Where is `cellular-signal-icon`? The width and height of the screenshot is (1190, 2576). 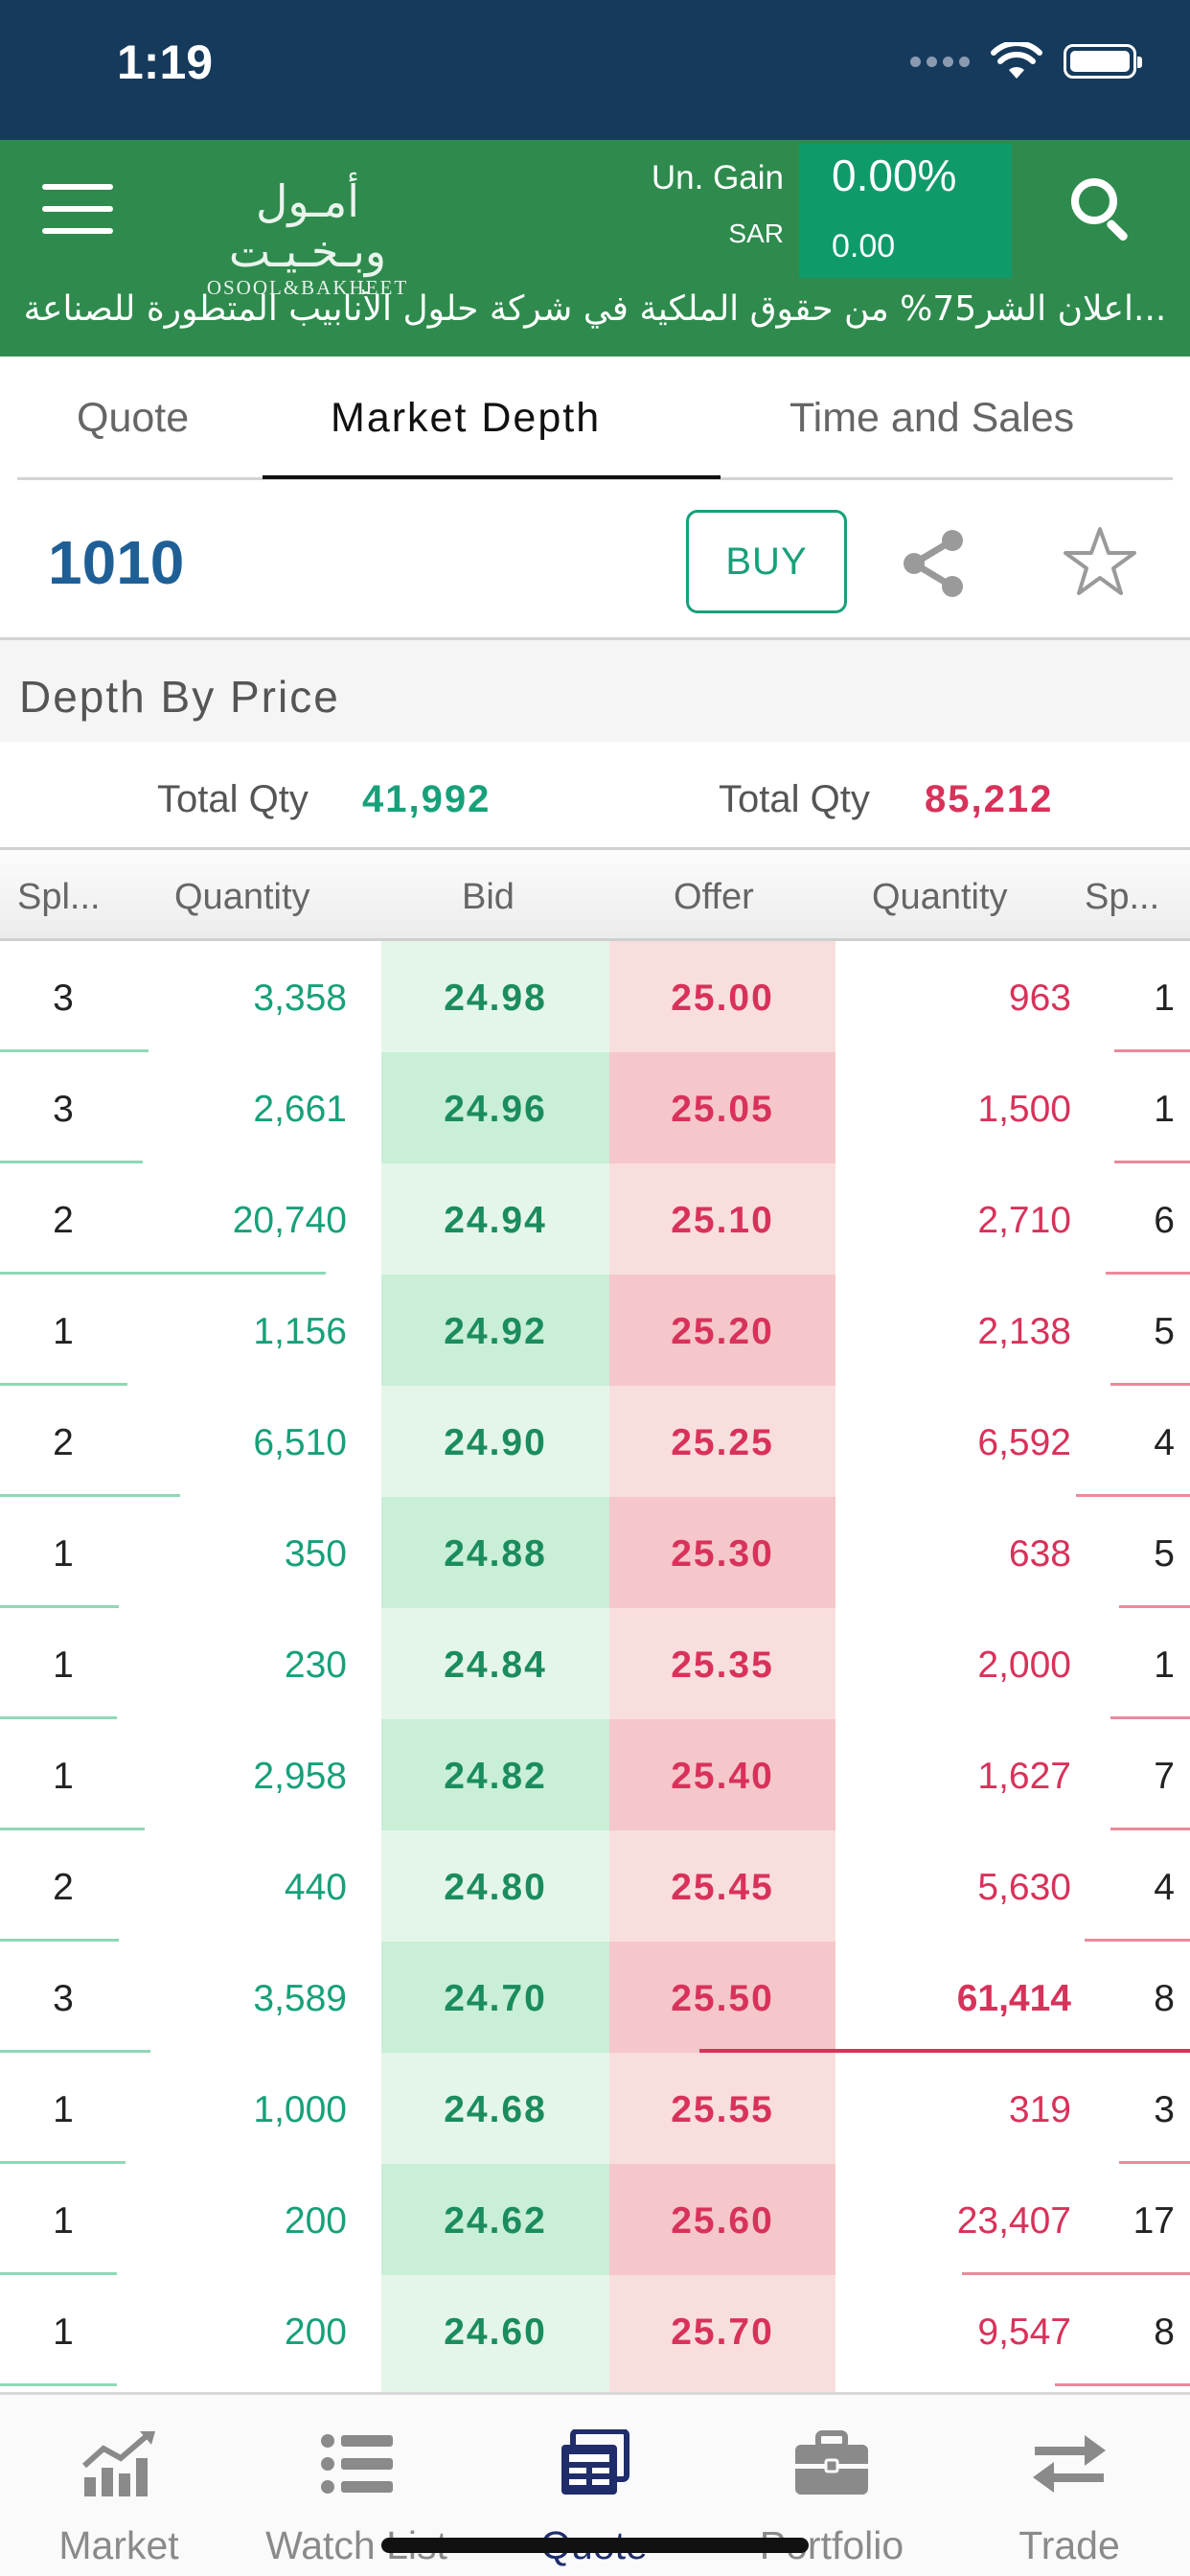 cellular-signal-icon is located at coordinates (940, 62).